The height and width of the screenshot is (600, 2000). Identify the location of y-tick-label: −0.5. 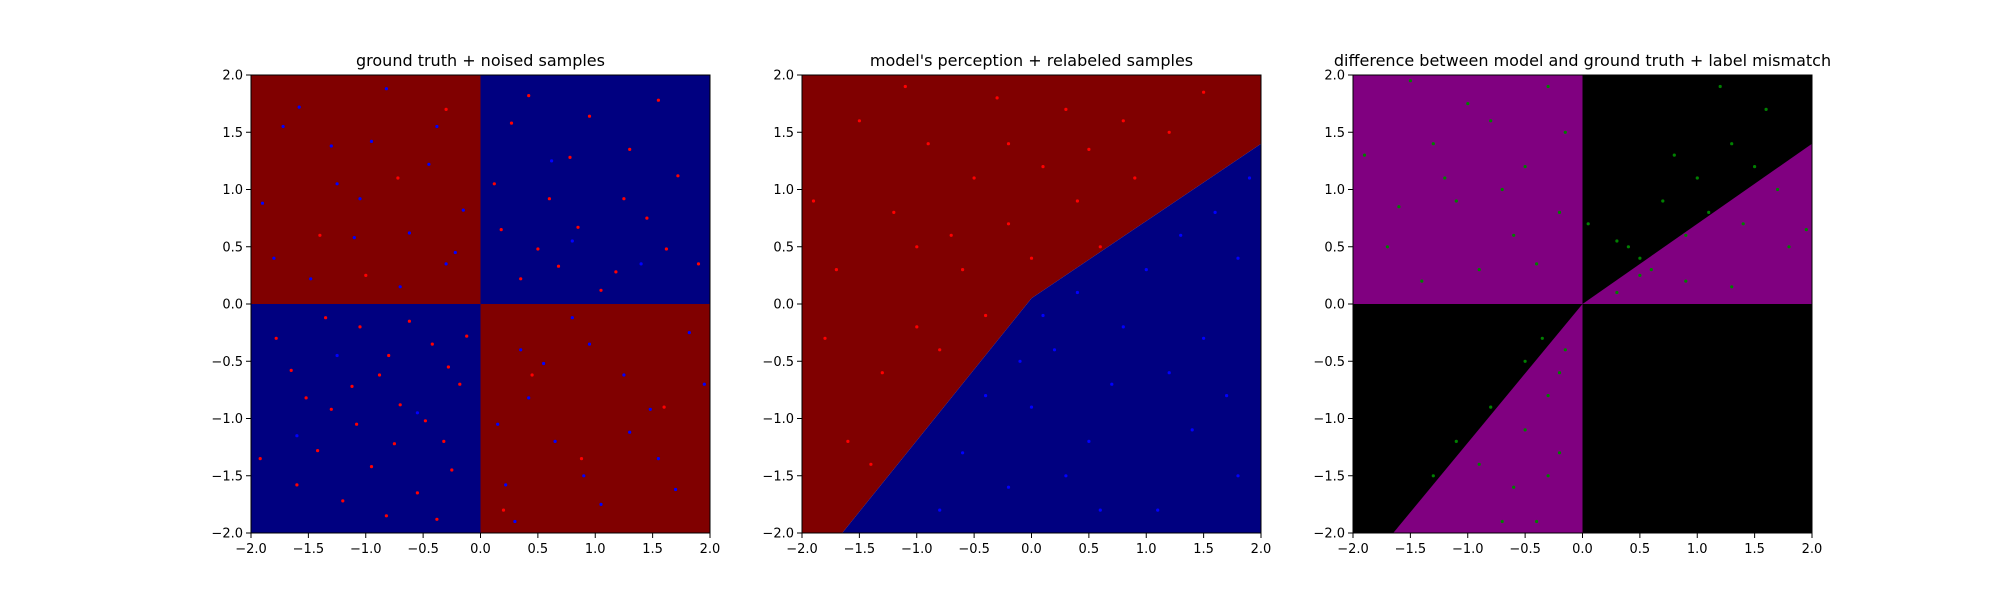
(1329, 362).